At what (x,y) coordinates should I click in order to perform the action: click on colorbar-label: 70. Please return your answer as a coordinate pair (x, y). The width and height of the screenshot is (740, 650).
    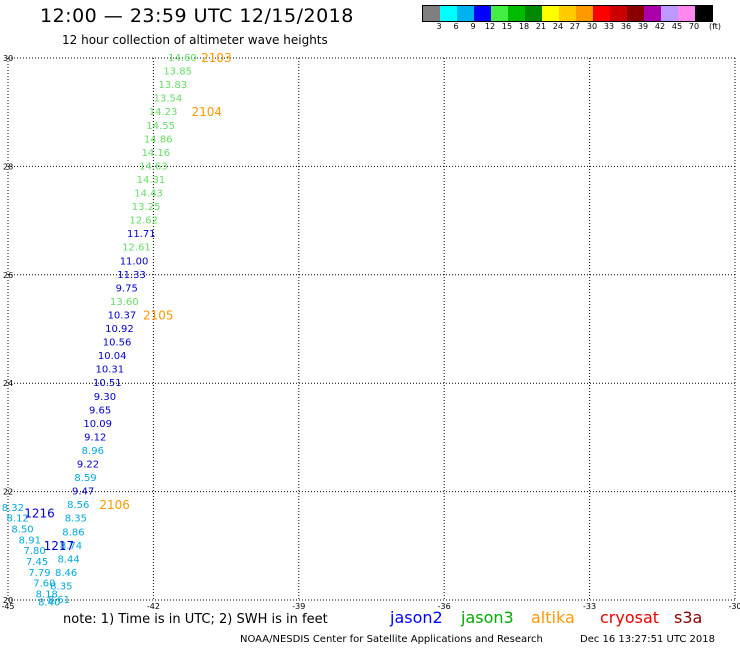
    Looking at the image, I should click on (694, 26).